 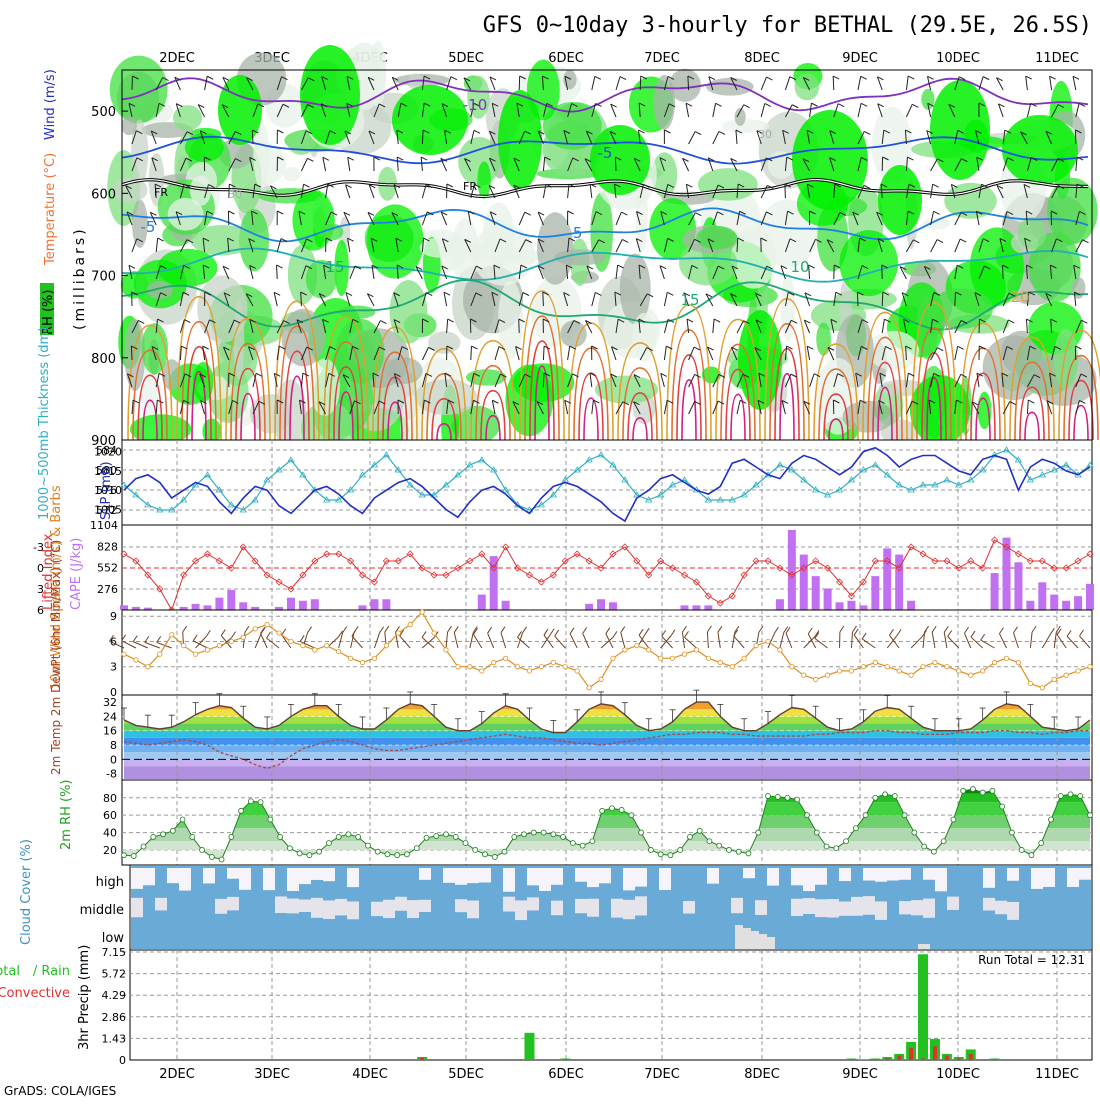 I want to click on rh-tick: 60, so click(x=110, y=815).